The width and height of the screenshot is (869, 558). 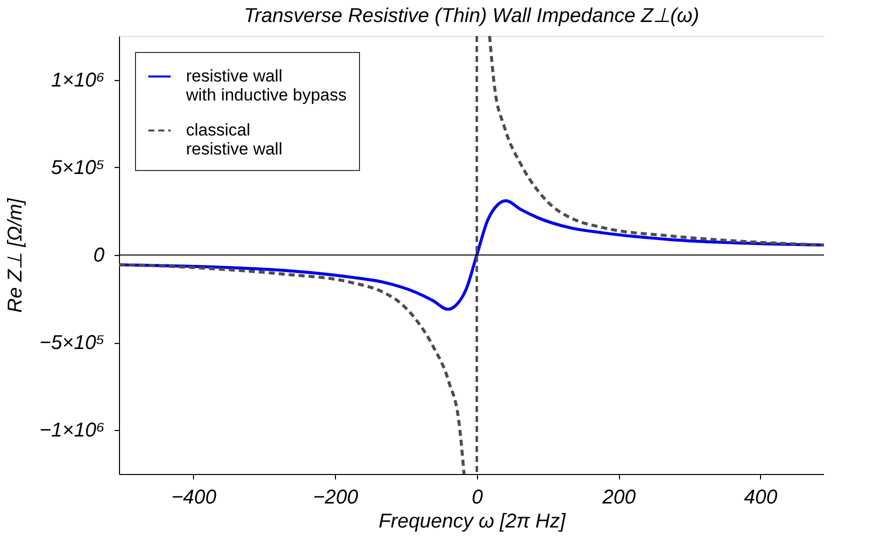 I want to click on y-tick-label: 1×10⁶, so click(x=77, y=80).